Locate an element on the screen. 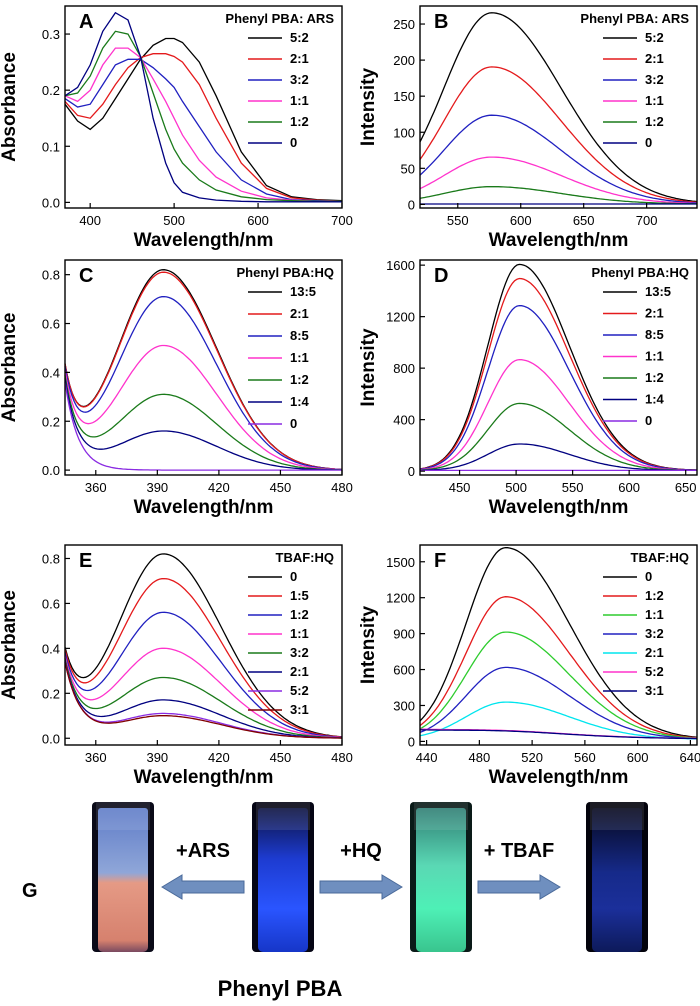 This screenshot has width=700, height=1006. panel-b-y-tick-label: 250 is located at coordinates (404, 24).